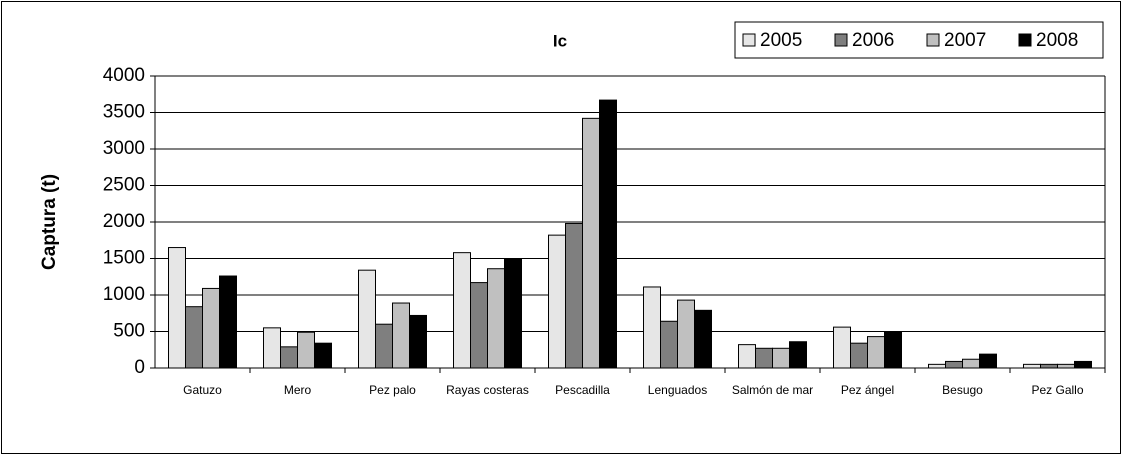 Image resolution: width=1122 pixels, height=455 pixels. What do you see at coordinates (124, 185) in the screenshot?
I see `y-tick-label: 2500` at bounding box center [124, 185].